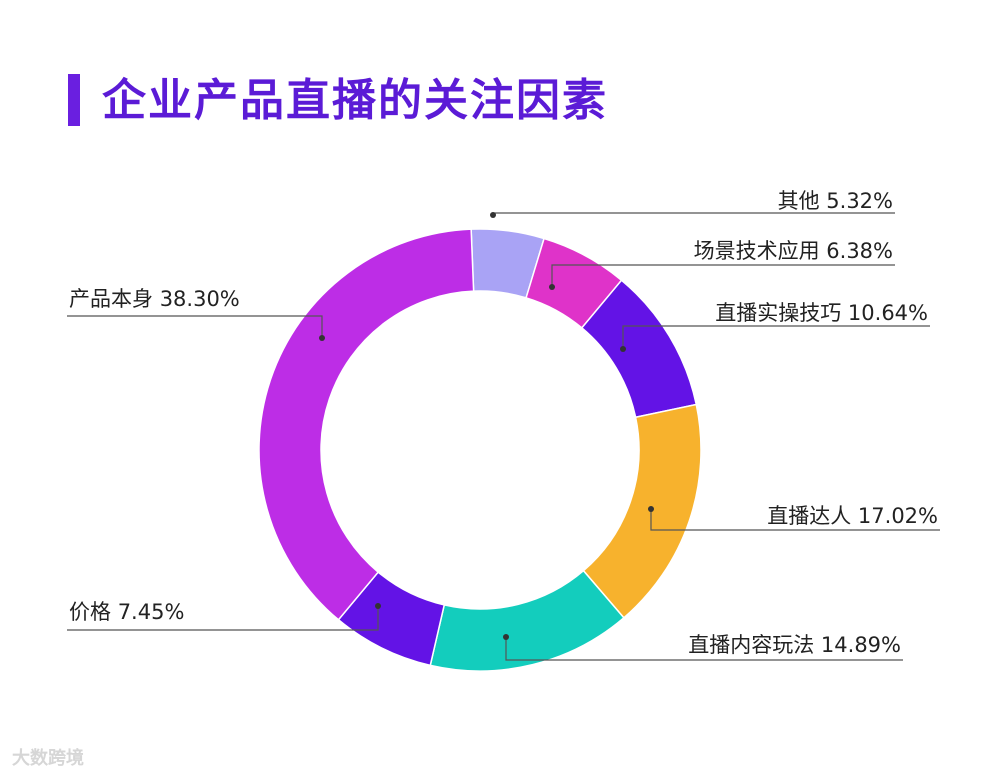 Image resolution: width=996 pixels, height=775 pixels. What do you see at coordinates (781, 313) in the screenshot?
I see `slice-label-name: 直播实操技巧` at bounding box center [781, 313].